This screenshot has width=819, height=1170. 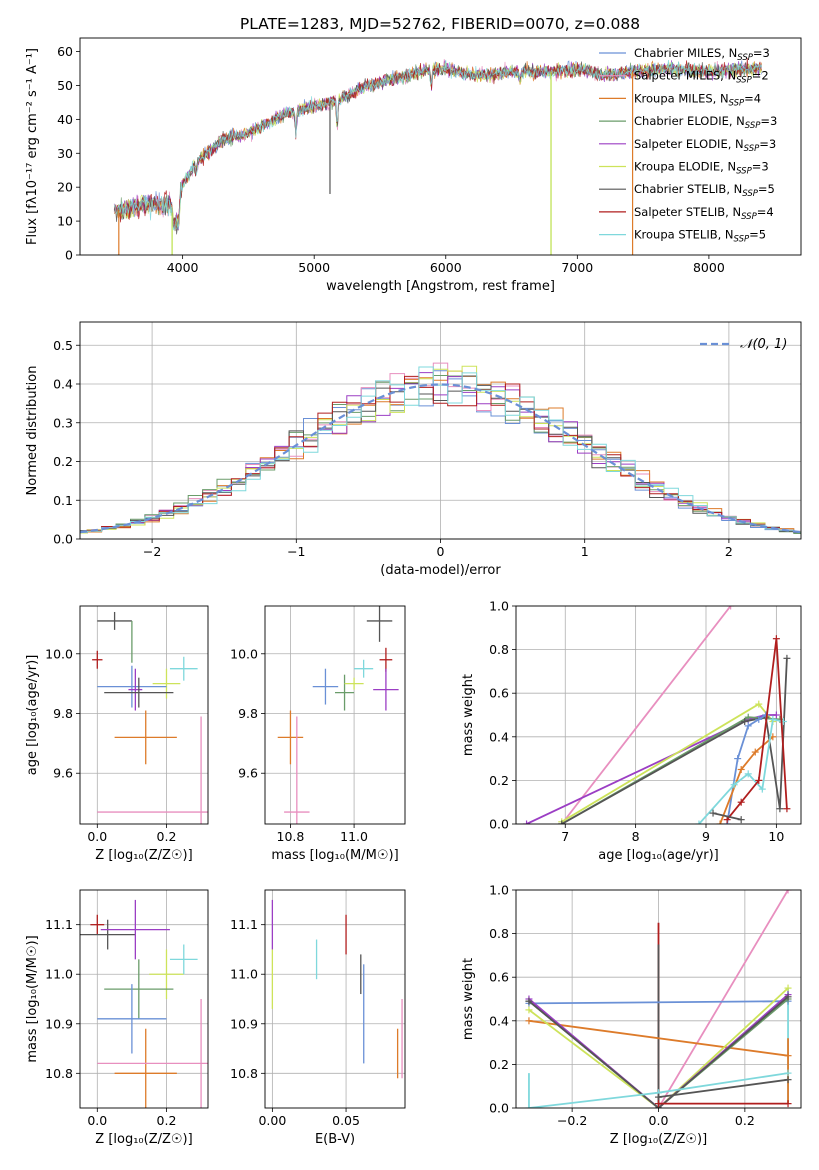 I want to click on y-tick-label: 0.8, so click(x=499, y=649).